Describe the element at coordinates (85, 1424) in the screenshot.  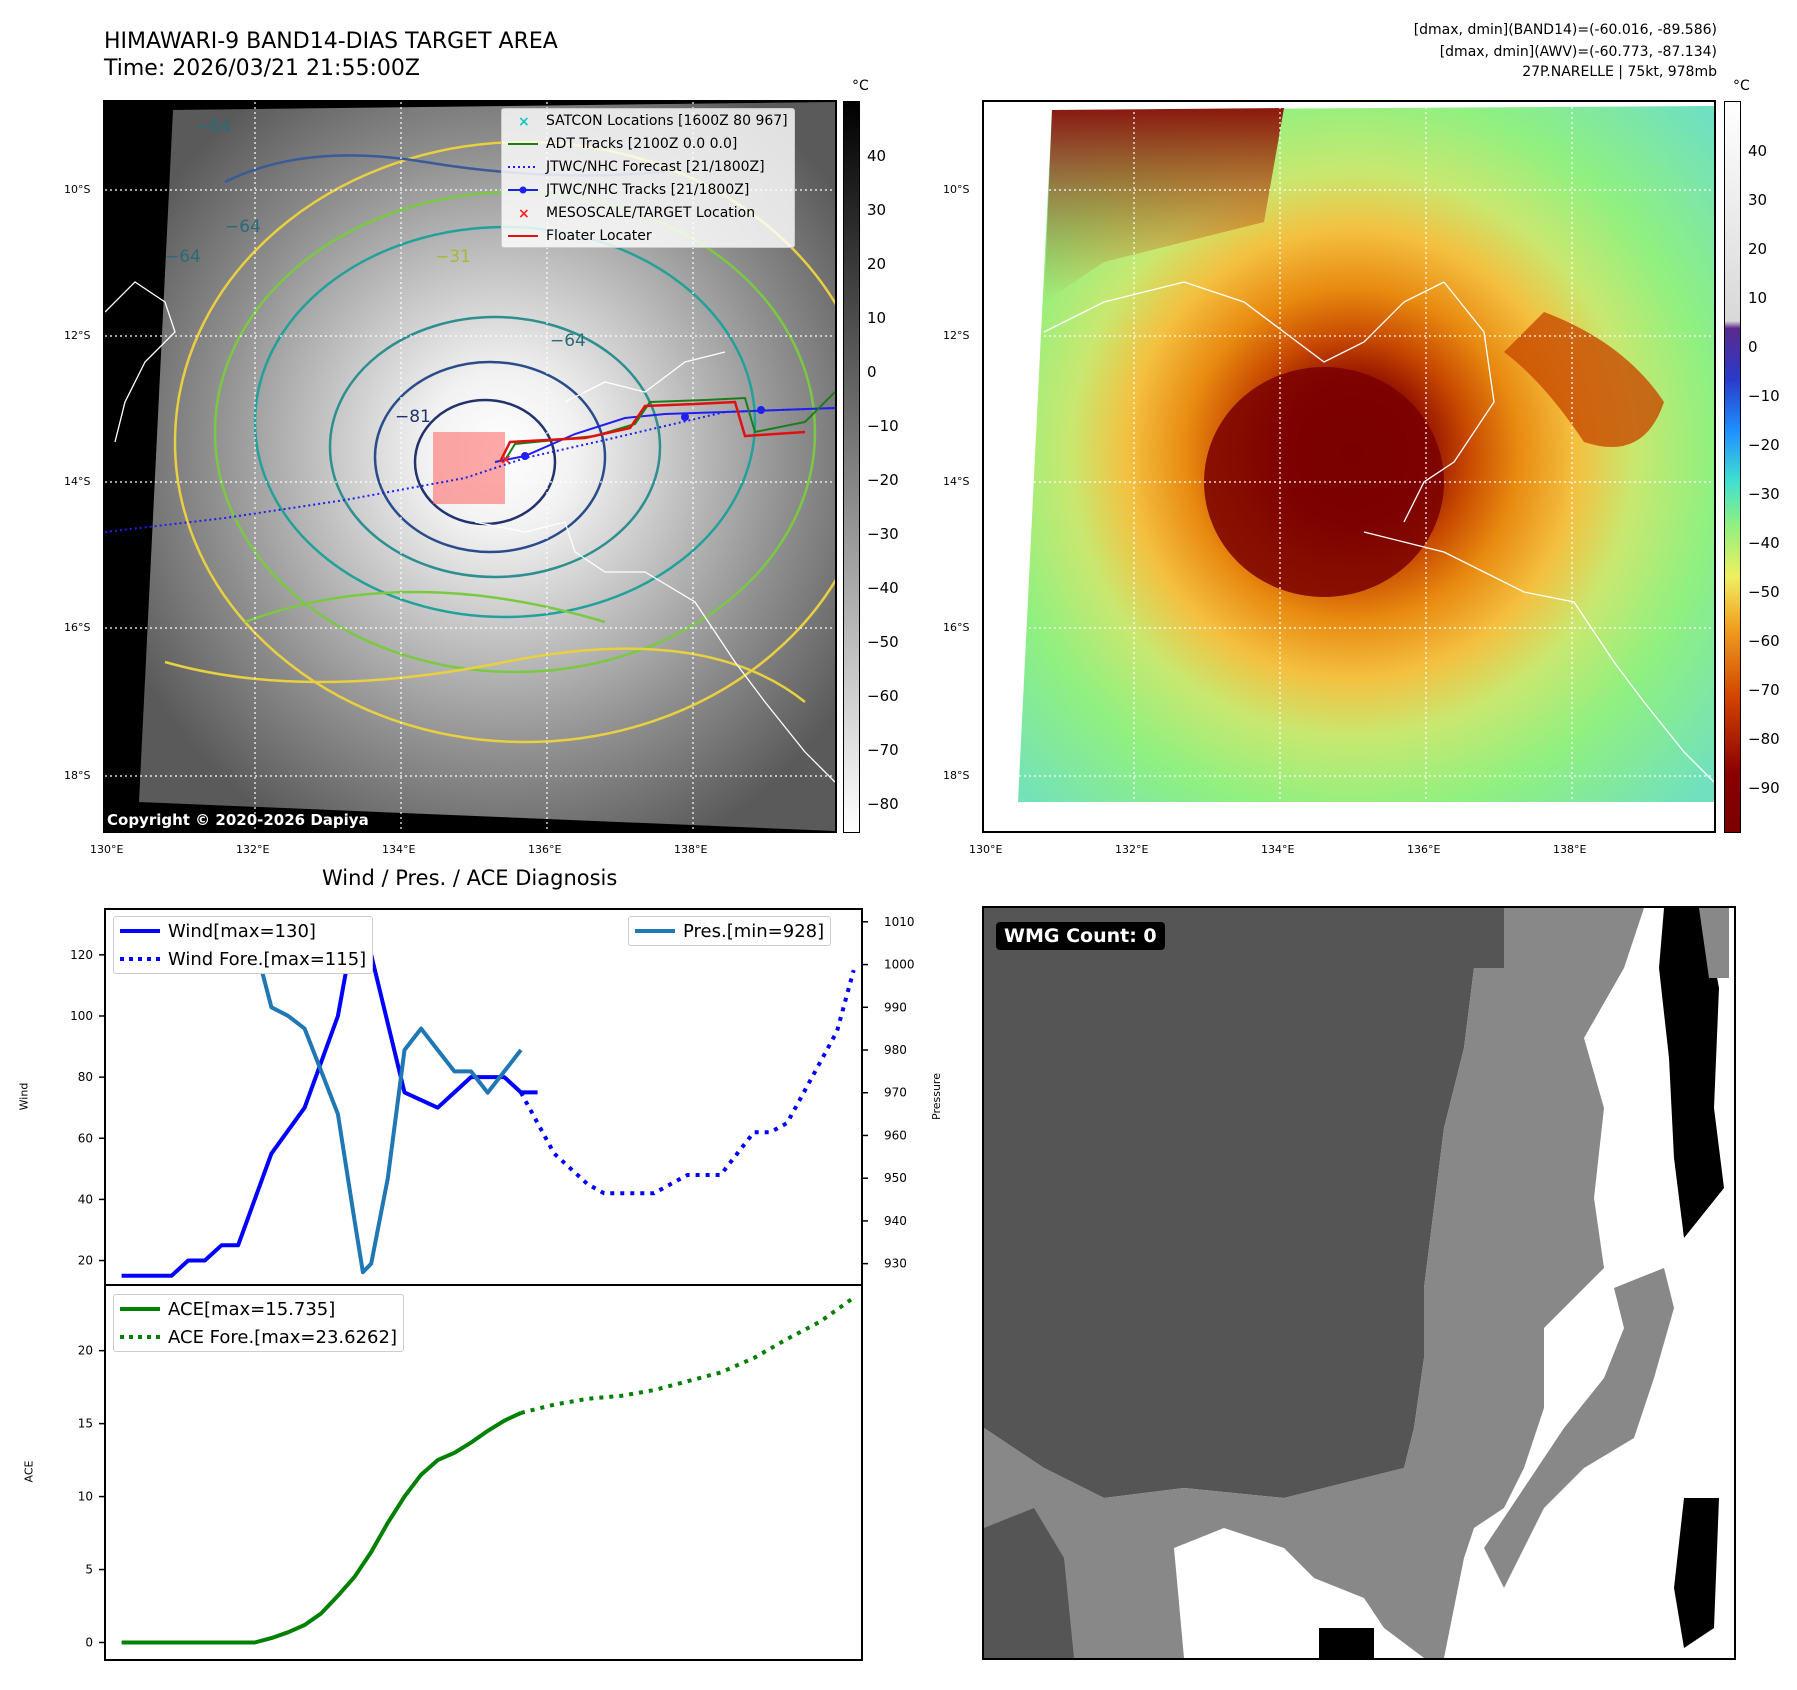
I see `y-tick-label: 15` at that location.